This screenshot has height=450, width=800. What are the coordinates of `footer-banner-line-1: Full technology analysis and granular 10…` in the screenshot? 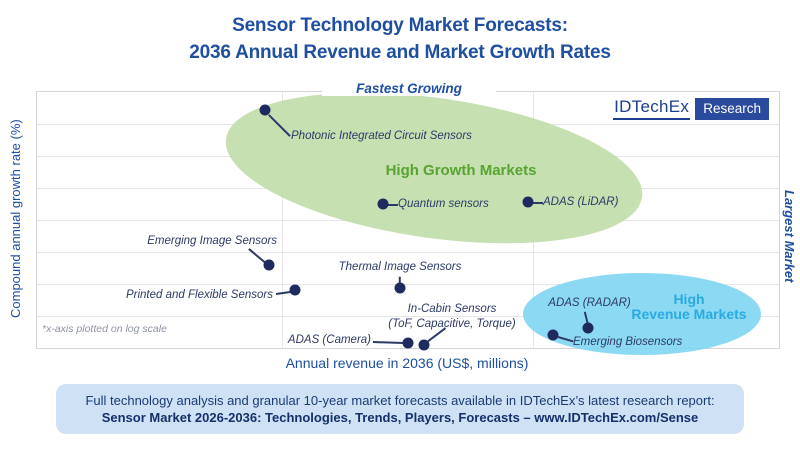 It's located at (400, 400).